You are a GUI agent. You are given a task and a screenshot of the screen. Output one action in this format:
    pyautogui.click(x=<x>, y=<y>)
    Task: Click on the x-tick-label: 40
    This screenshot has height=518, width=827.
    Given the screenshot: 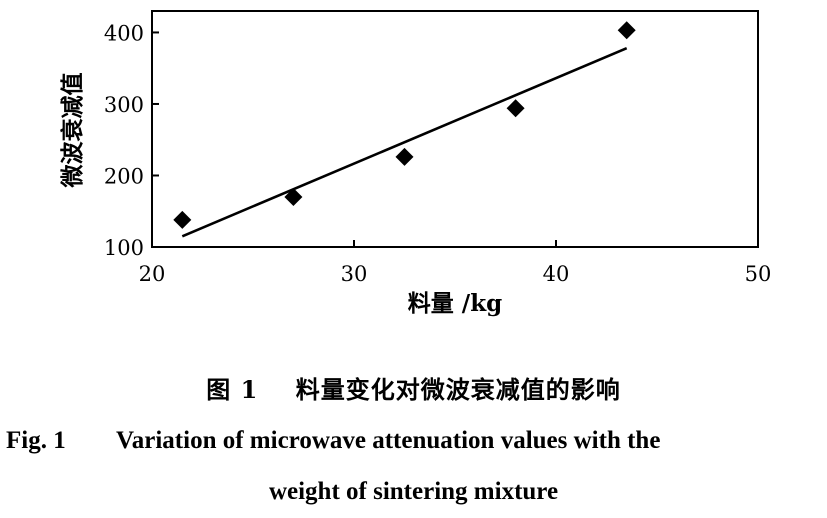 What is the action you would take?
    pyautogui.click(x=556, y=274)
    